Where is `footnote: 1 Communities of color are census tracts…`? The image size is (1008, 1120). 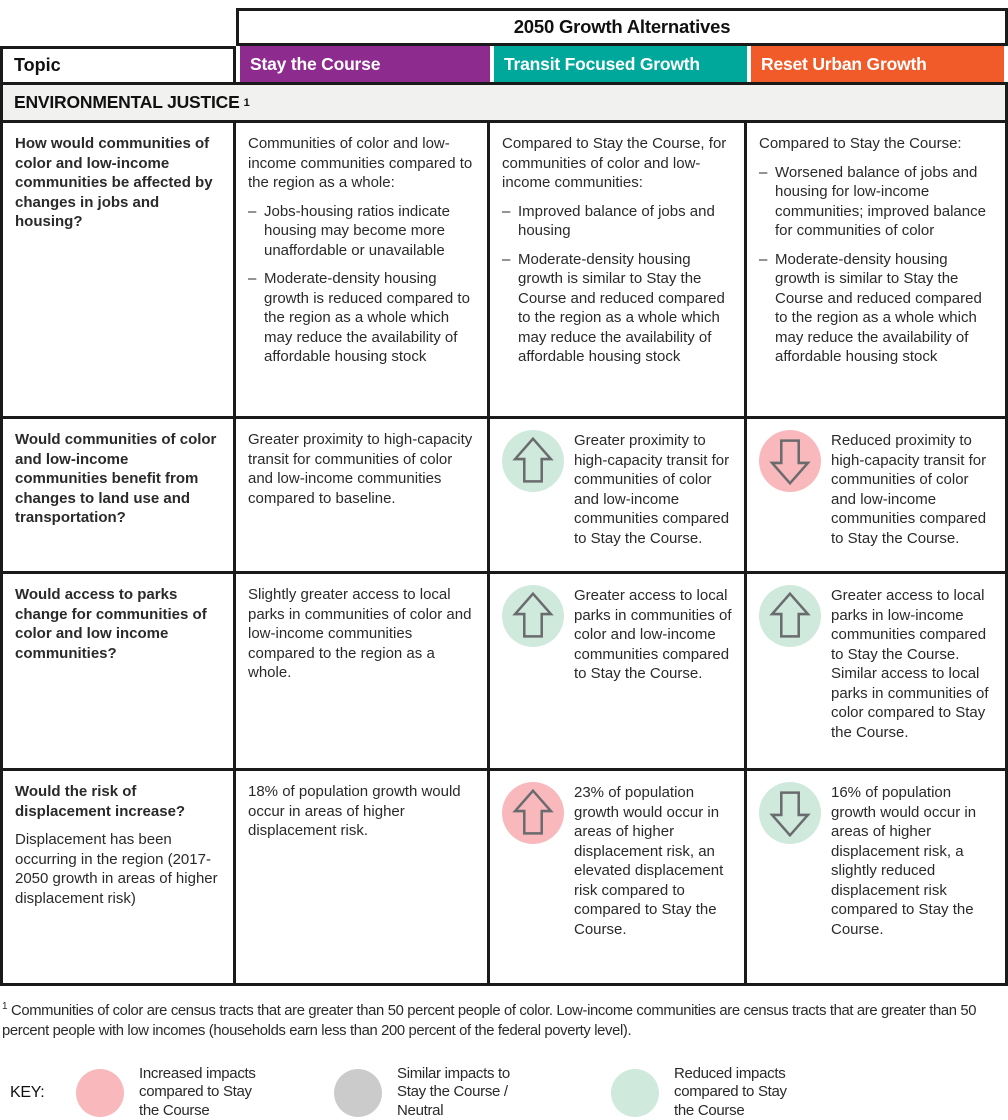
footnote: 1 Communities of color are census tracts… is located at coordinates (502, 1019).